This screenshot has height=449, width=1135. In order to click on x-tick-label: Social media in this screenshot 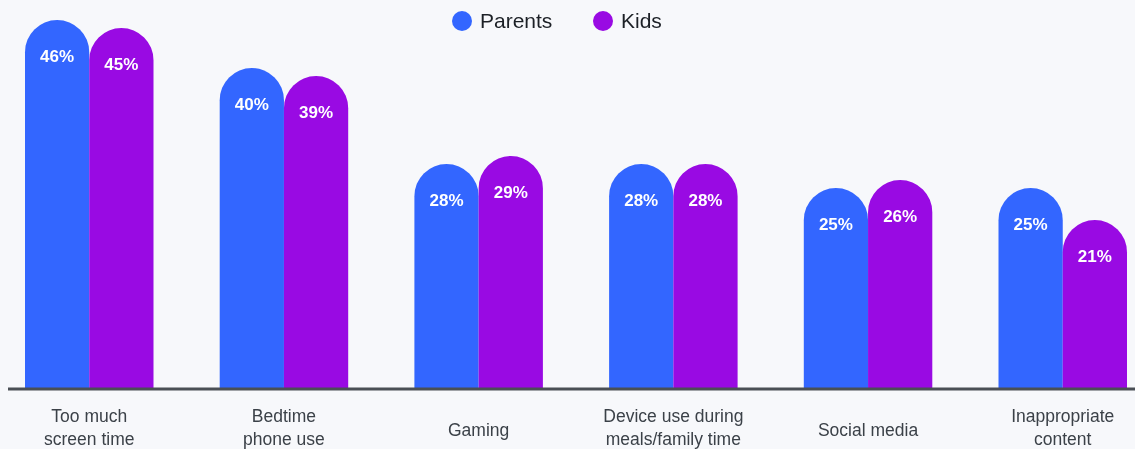, I will do `click(868, 430)`.